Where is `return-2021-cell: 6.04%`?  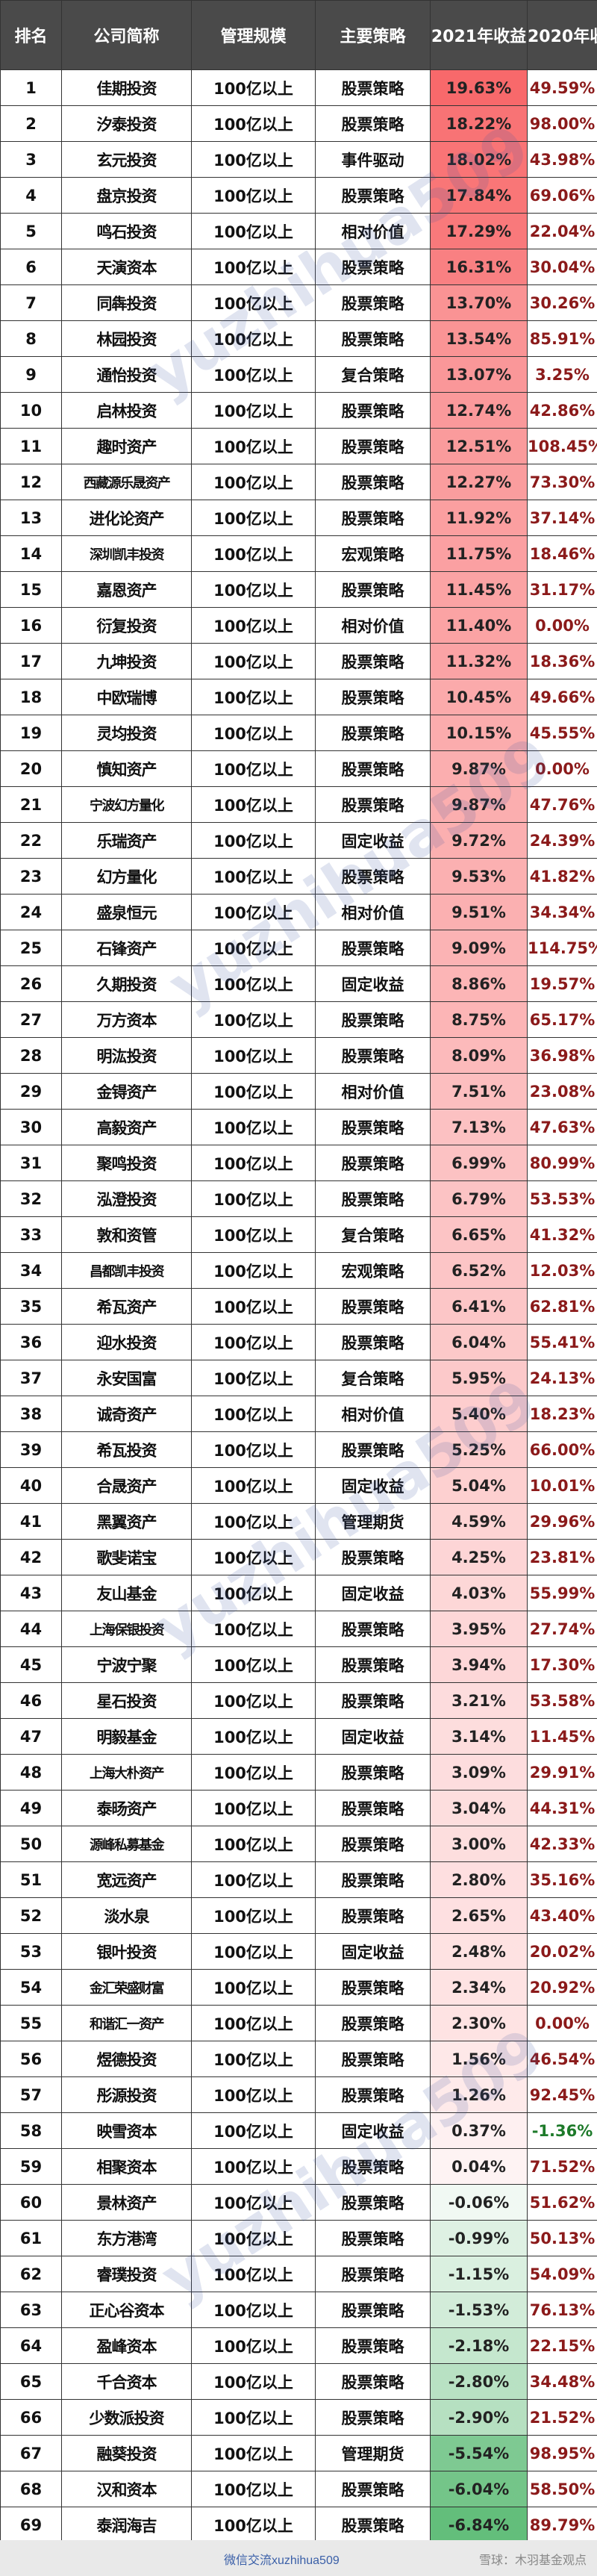
return-2021-cell: 6.04% is located at coordinates (479, 1342).